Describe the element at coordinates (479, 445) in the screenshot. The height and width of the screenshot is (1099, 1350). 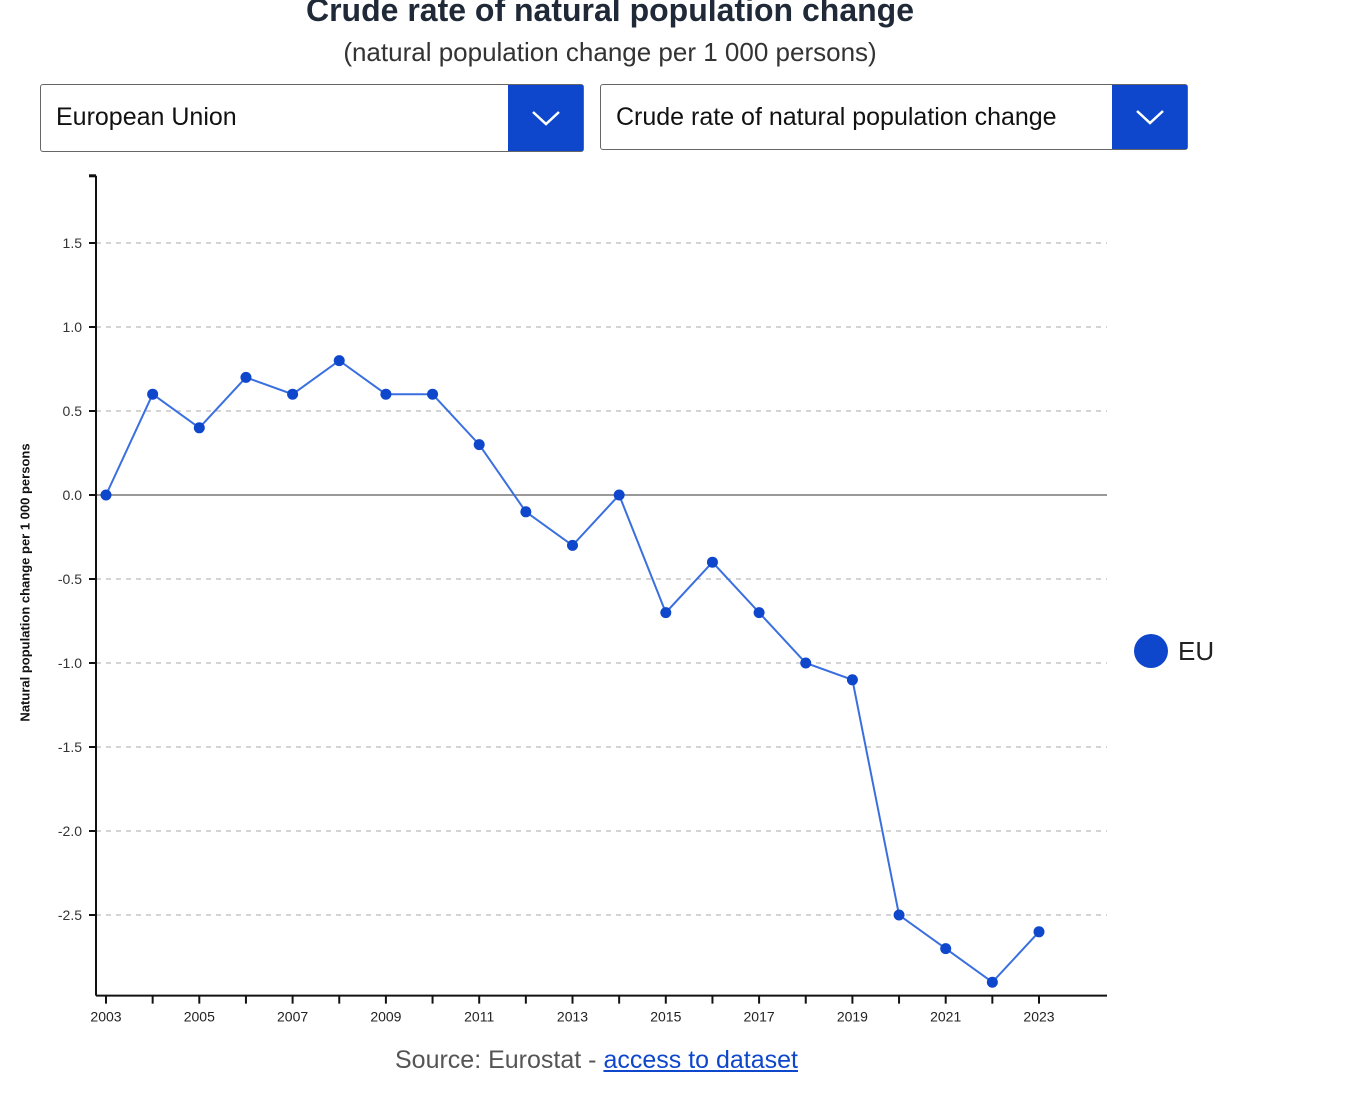
I see `data-point-2011` at that location.